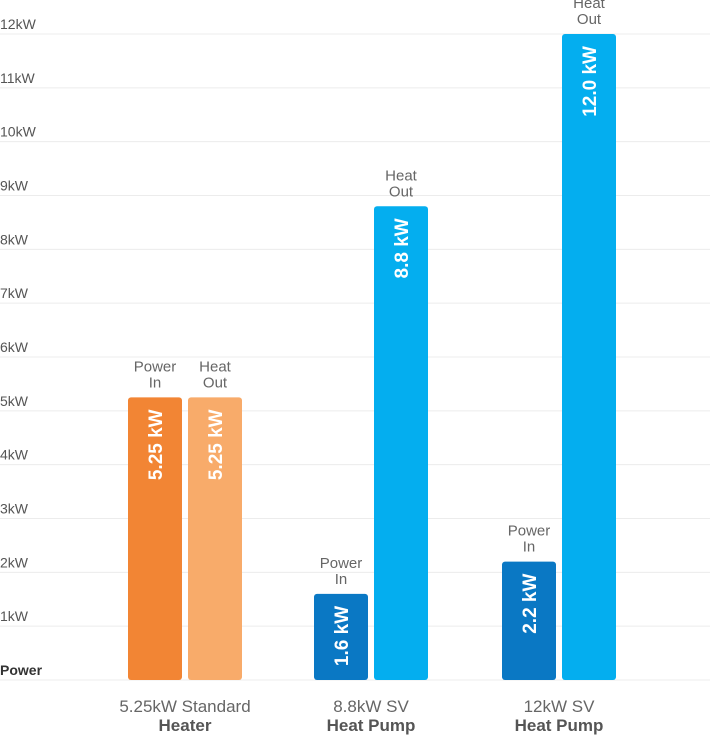 The image size is (710, 736). I want to click on bar-value-label: 12.0 kW, so click(590, 81).